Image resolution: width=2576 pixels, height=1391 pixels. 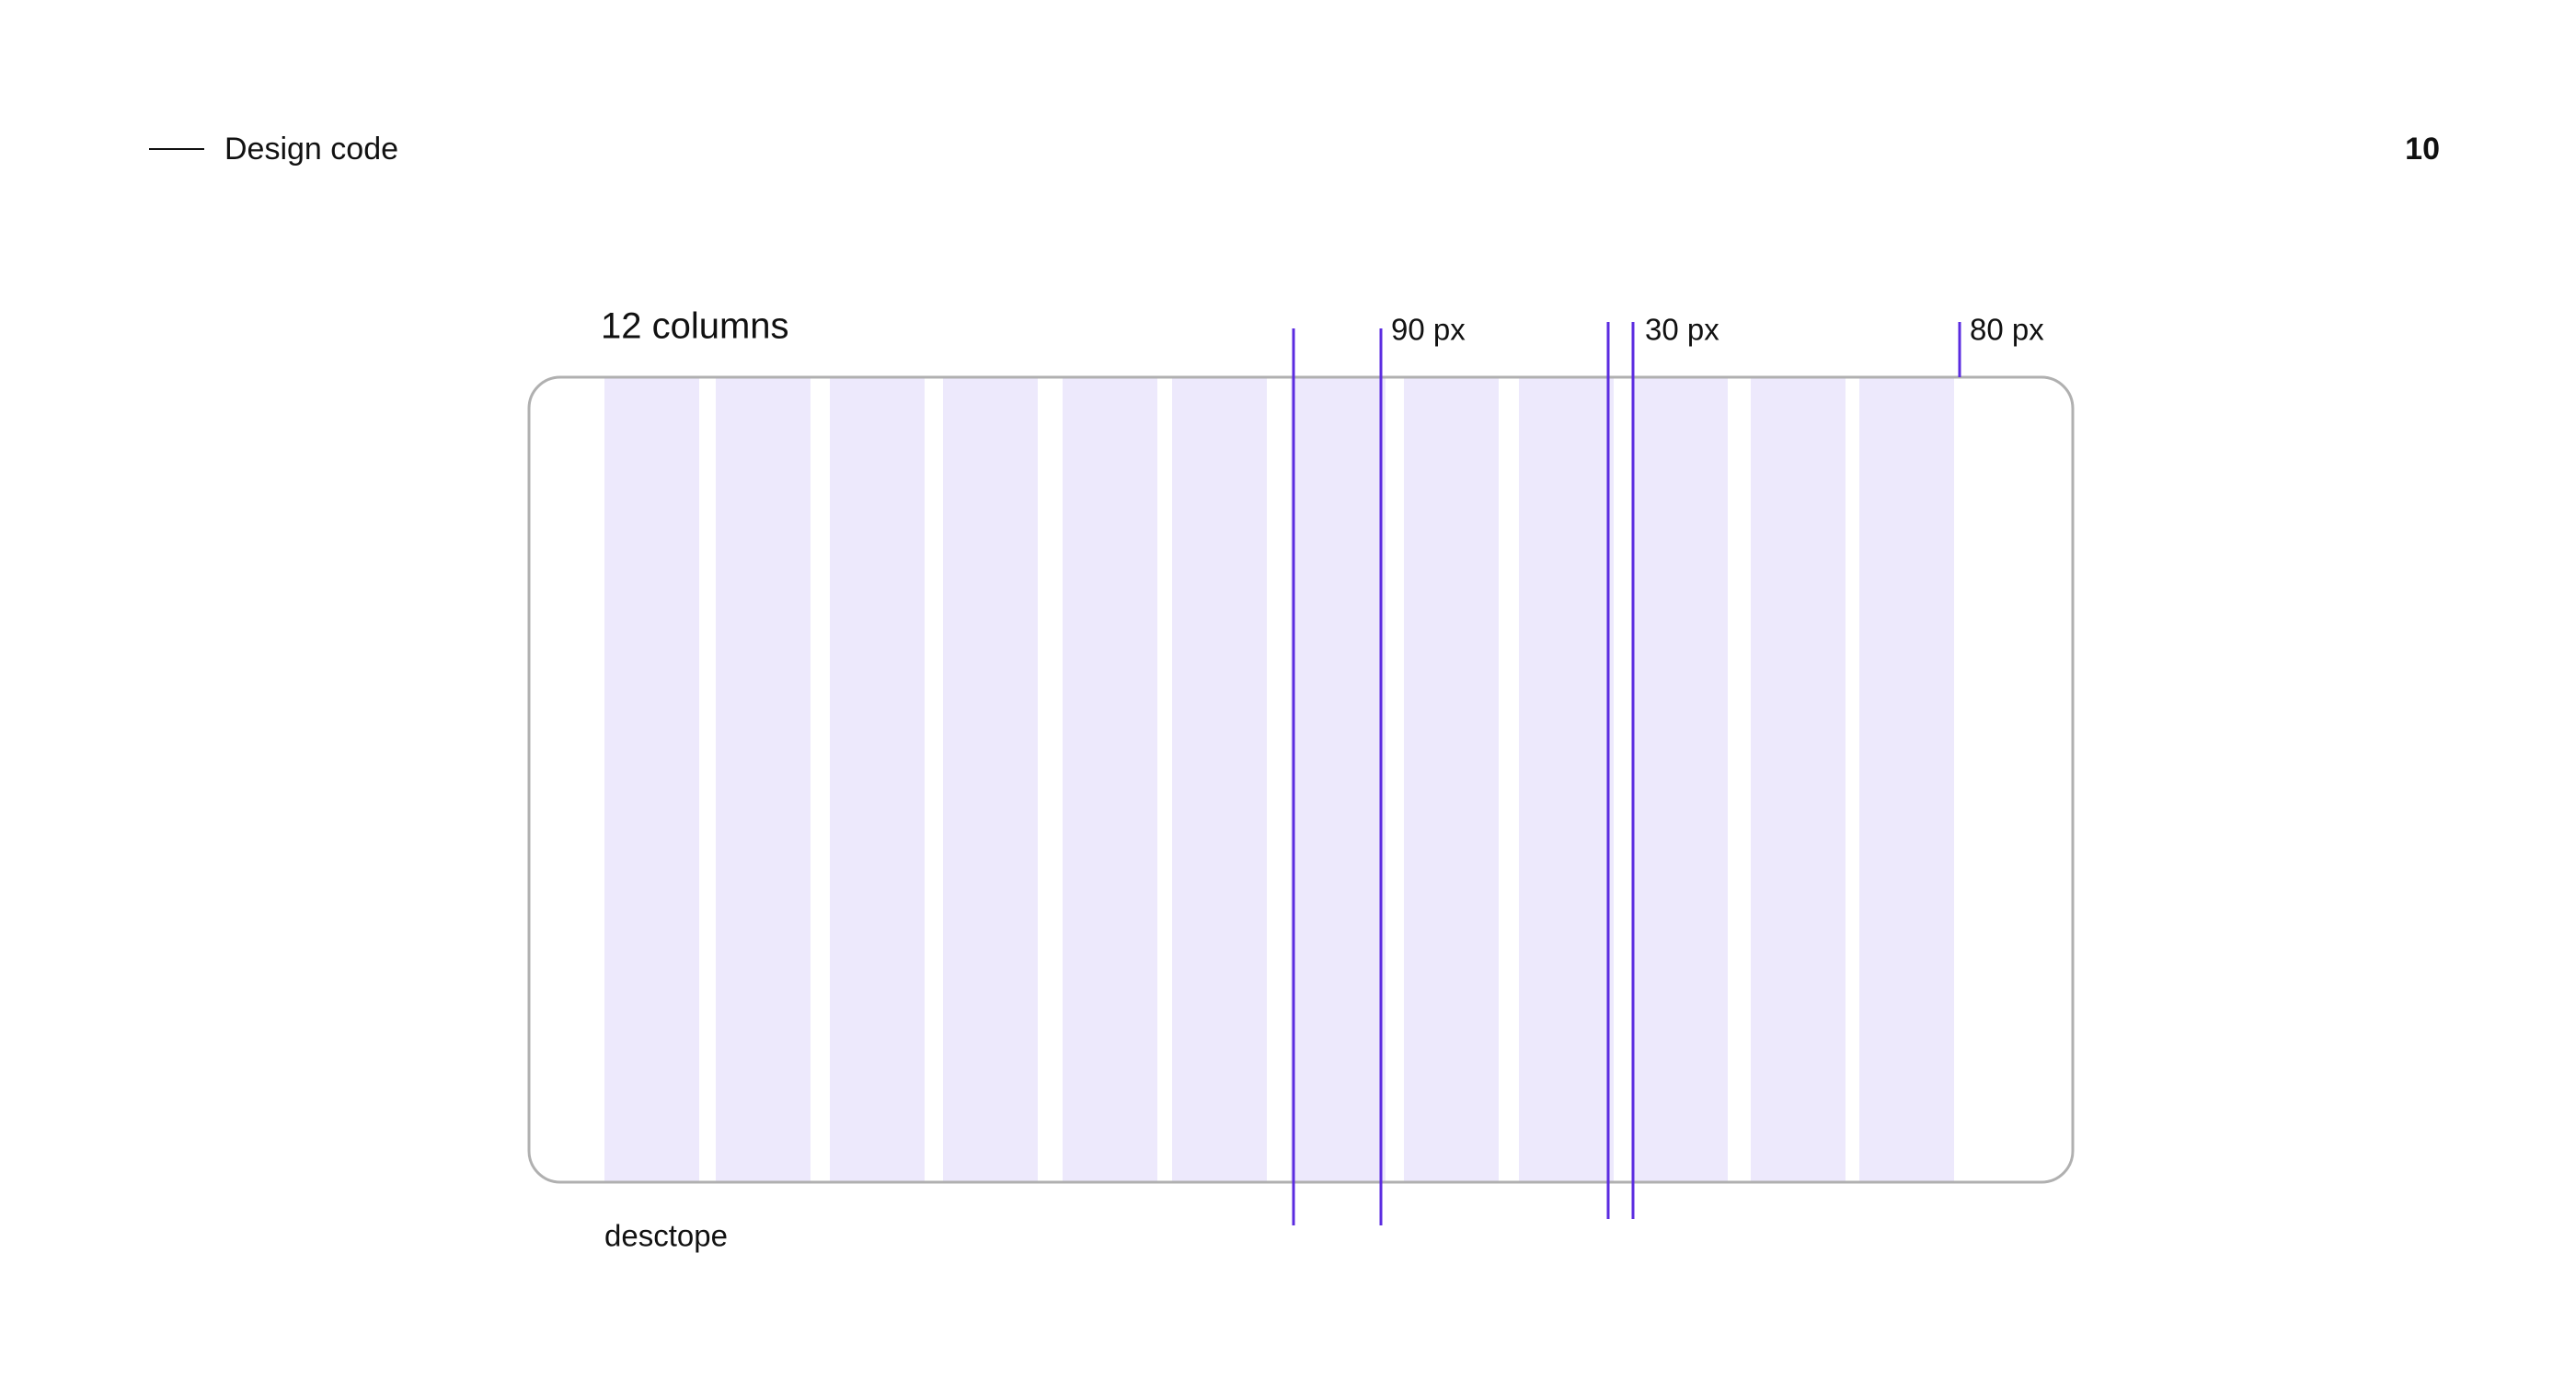 What do you see at coordinates (1682, 330) in the screenshot?
I see `annotation: 30 px` at bounding box center [1682, 330].